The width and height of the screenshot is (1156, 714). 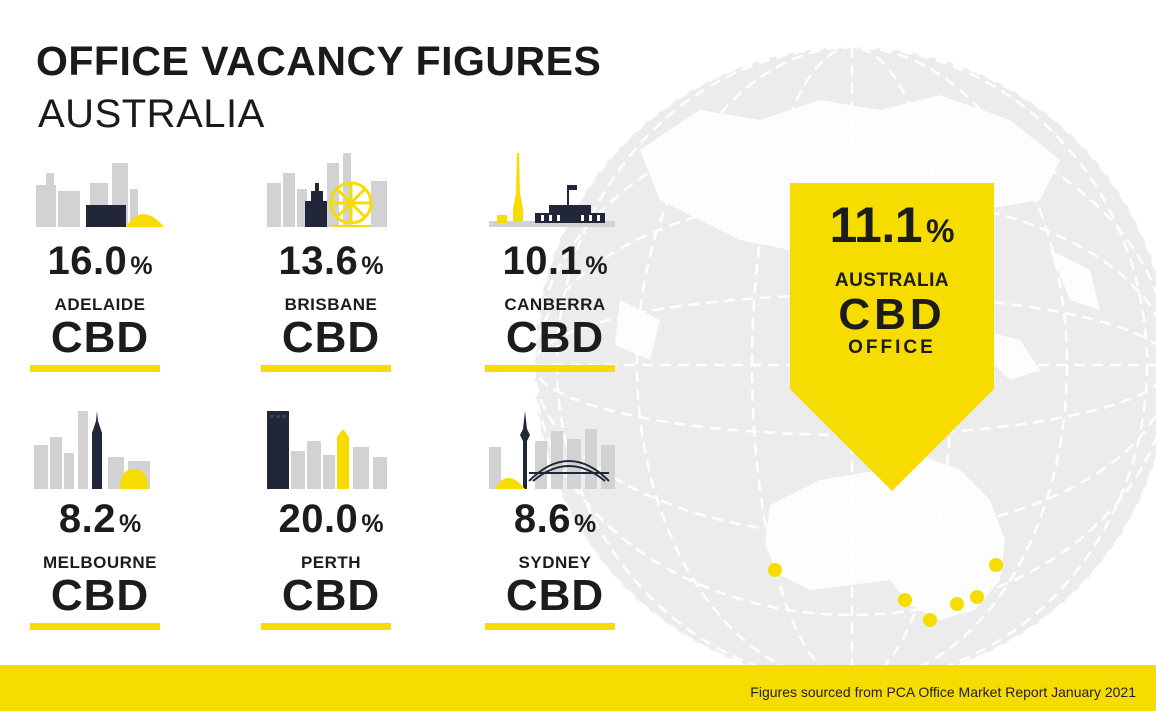 I want to click on city-card-sydney: 8.6% SYDNEY CBD, so click(x=555, y=531).